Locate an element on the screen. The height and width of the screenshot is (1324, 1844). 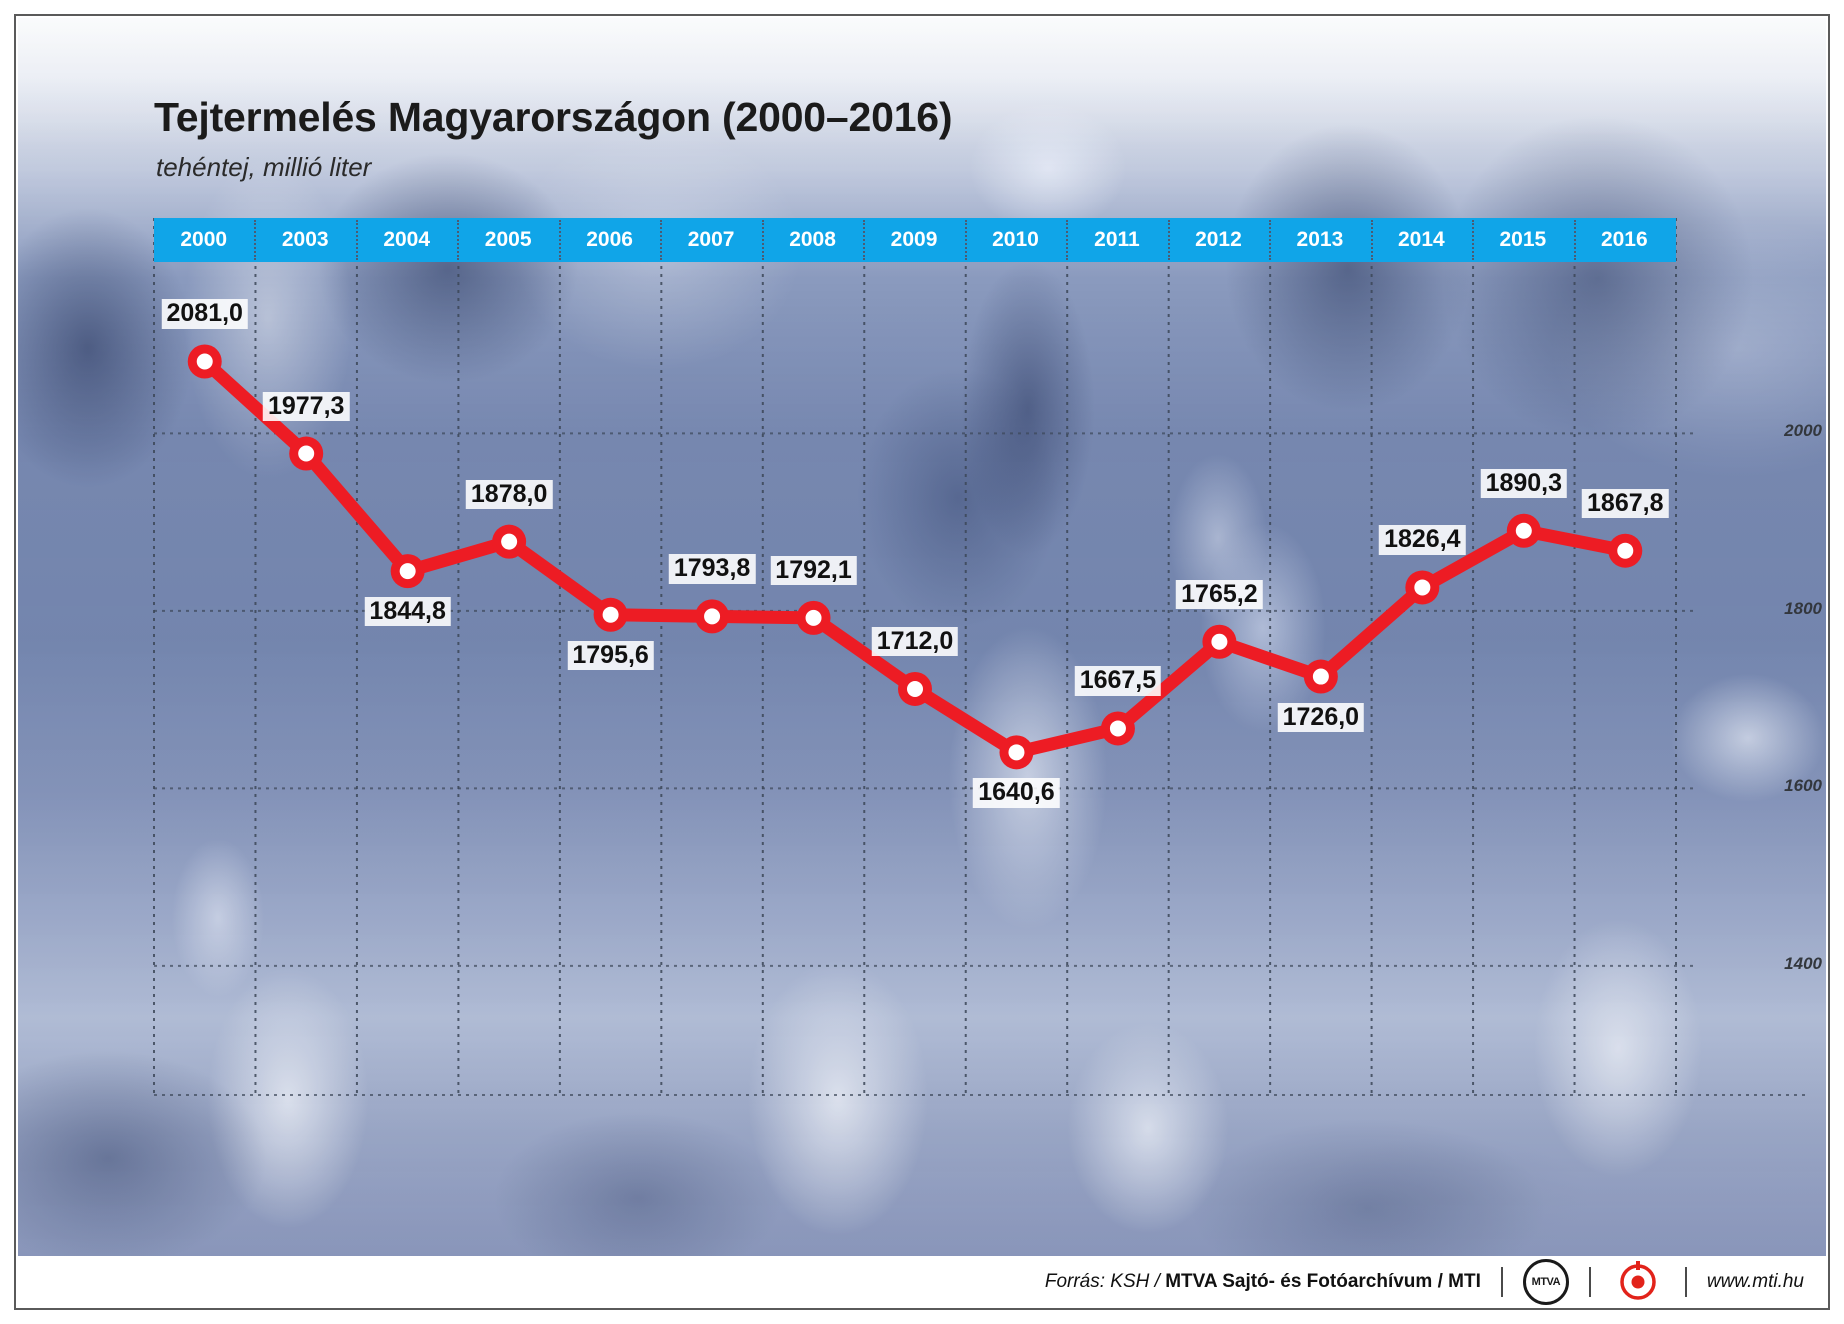
year-cell-2000: 2000 is located at coordinates (205, 240).